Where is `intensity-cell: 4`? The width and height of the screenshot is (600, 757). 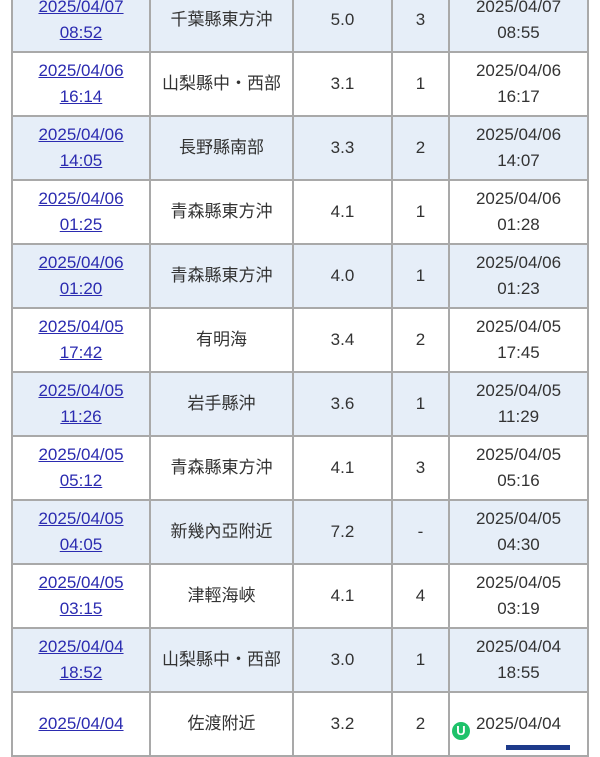
intensity-cell: 4 is located at coordinates (420, 596).